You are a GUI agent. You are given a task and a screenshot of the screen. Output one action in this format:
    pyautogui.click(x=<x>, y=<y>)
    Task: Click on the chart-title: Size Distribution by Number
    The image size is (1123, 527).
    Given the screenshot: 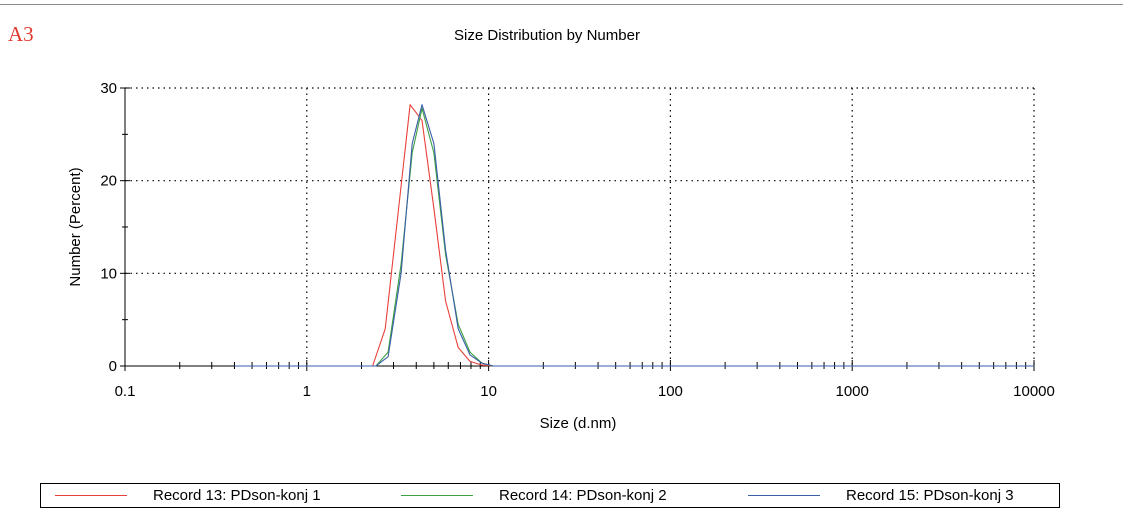 What is the action you would take?
    pyautogui.click(x=547, y=35)
    